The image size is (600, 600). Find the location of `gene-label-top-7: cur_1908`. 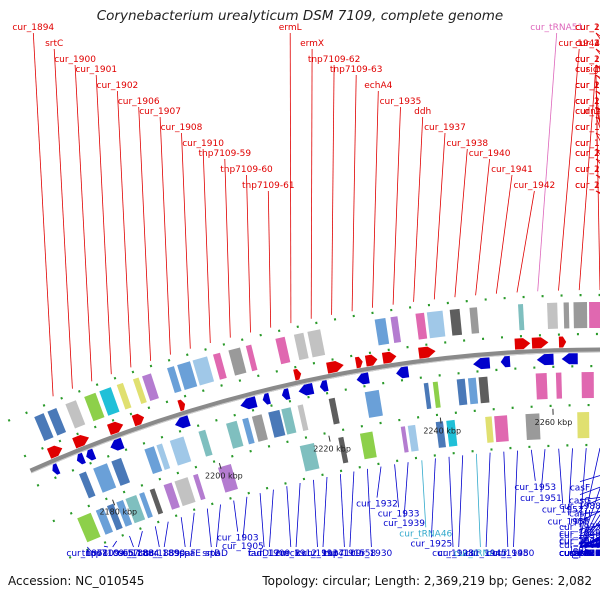

gene-label-top-7: cur_1908 is located at coordinates (182, 128).